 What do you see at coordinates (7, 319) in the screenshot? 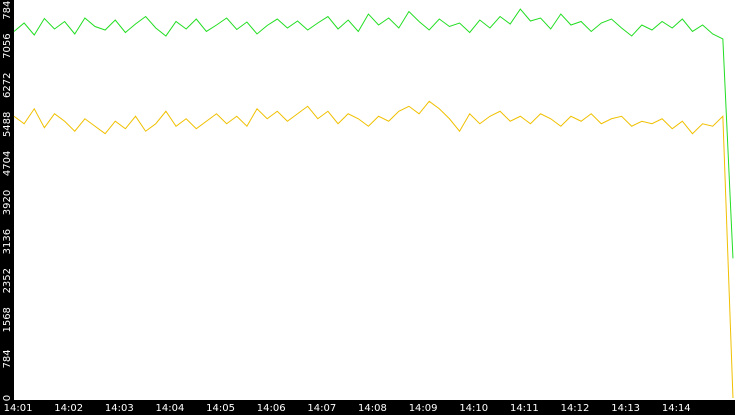
I see `y-tick-label: 1568` at bounding box center [7, 319].